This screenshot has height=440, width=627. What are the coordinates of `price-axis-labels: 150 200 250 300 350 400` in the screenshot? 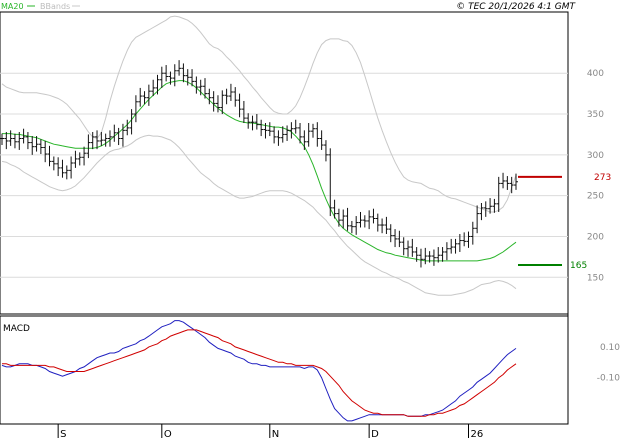 It's located at (595, 176).